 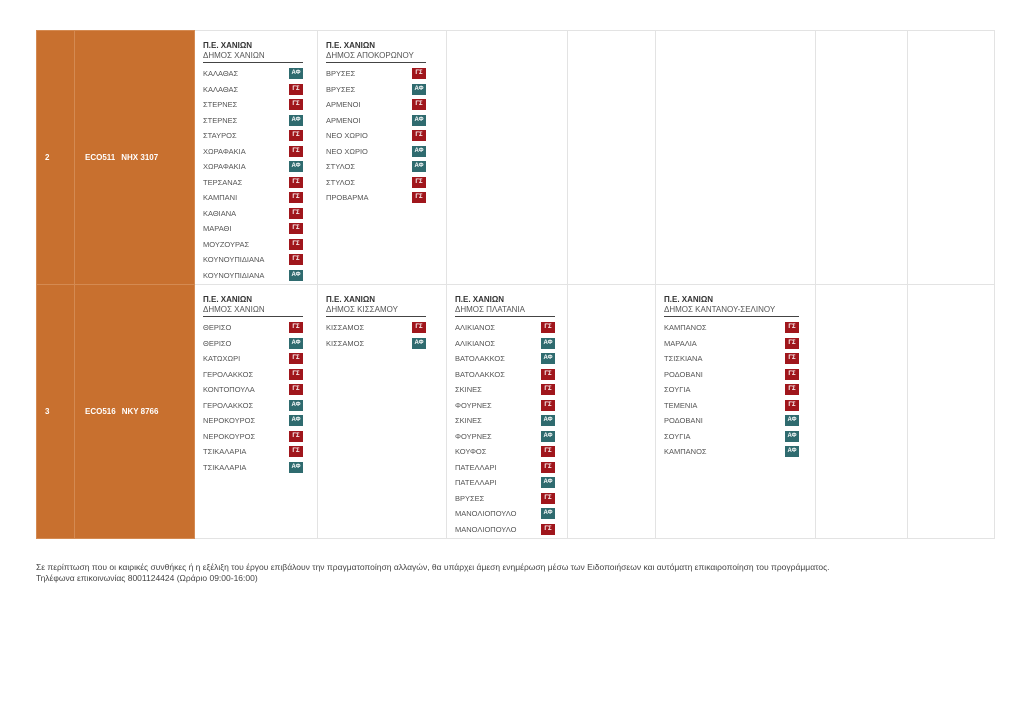 What do you see at coordinates (505, 452) in the screenshot?
I see `village-row: ΚΟΥΦΟΣ ΓΣ` at bounding box center [505, 452].